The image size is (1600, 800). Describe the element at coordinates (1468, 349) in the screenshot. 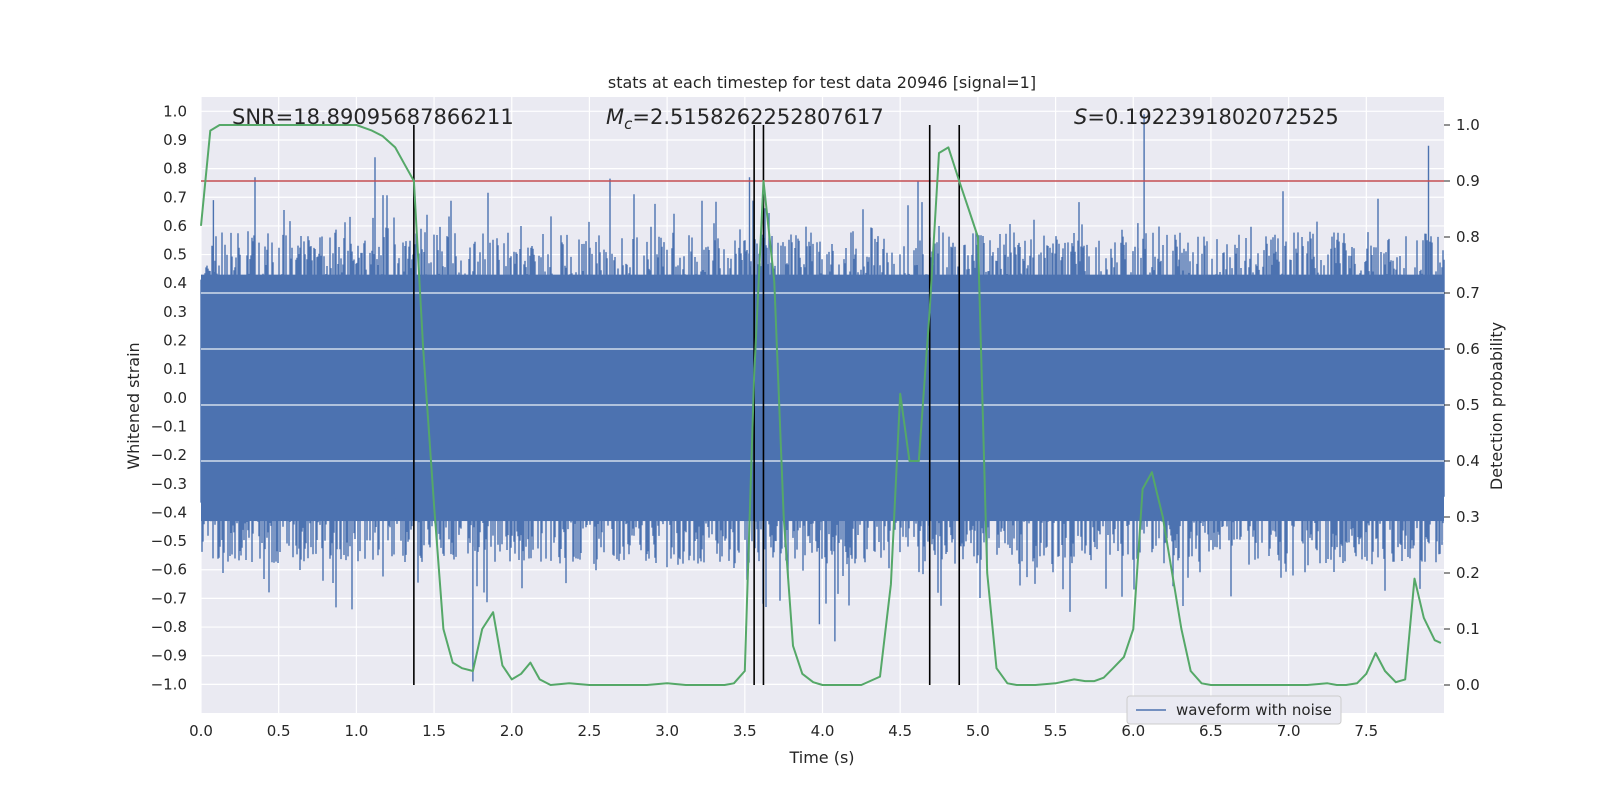

I see `y2-tick-label: 0.6` at that location.